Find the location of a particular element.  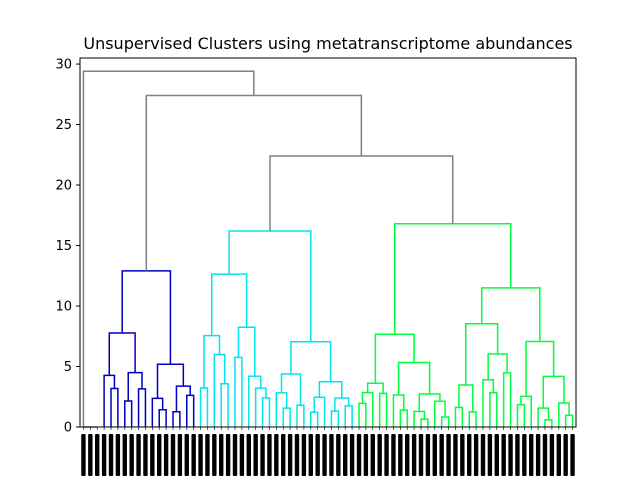

y-tick-label: 25 is located at coordinates (63, 125).